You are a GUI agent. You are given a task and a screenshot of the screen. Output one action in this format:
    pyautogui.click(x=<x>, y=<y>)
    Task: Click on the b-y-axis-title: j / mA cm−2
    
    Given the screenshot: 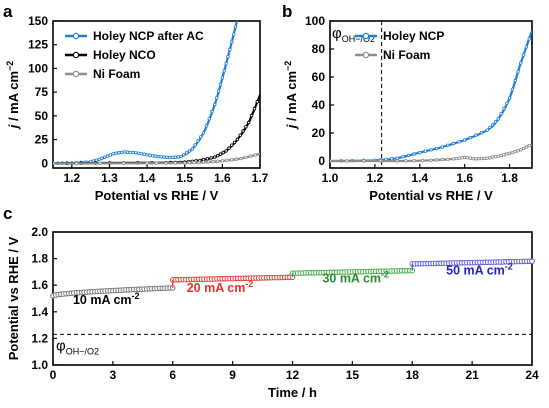 What is the action you would take?
    pyautogui.click(x=291, y=96)
    